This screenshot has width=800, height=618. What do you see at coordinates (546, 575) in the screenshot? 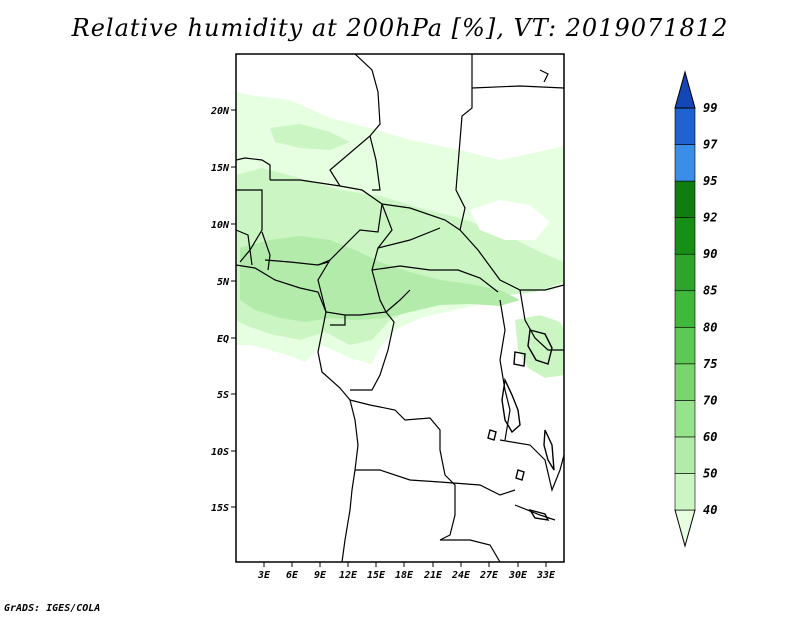
I see `lon-label: 33E` at bounding box center [546, 575].